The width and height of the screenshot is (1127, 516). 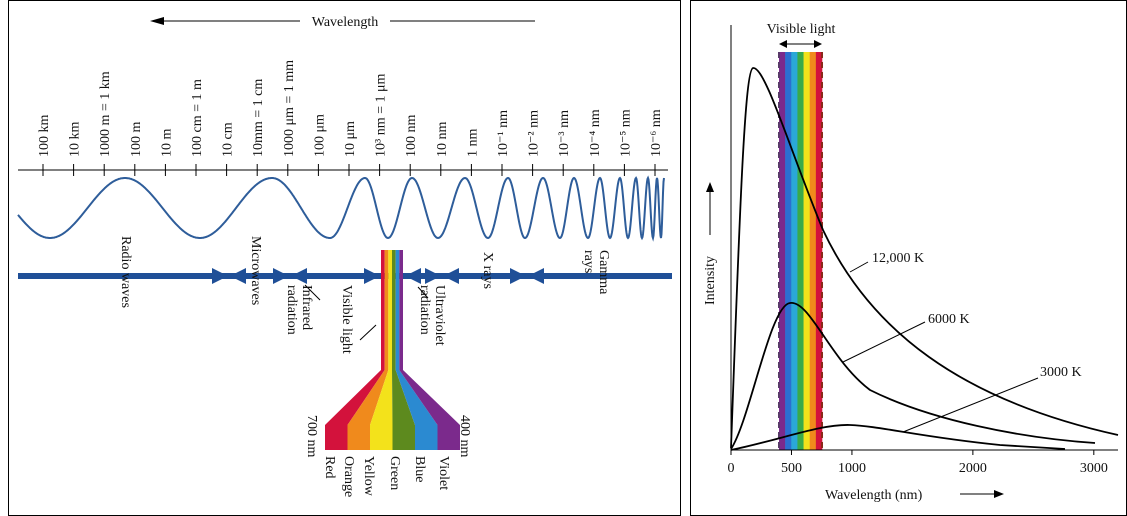 I want to click on scale-label: 100 km, so click(x=44, y=136).